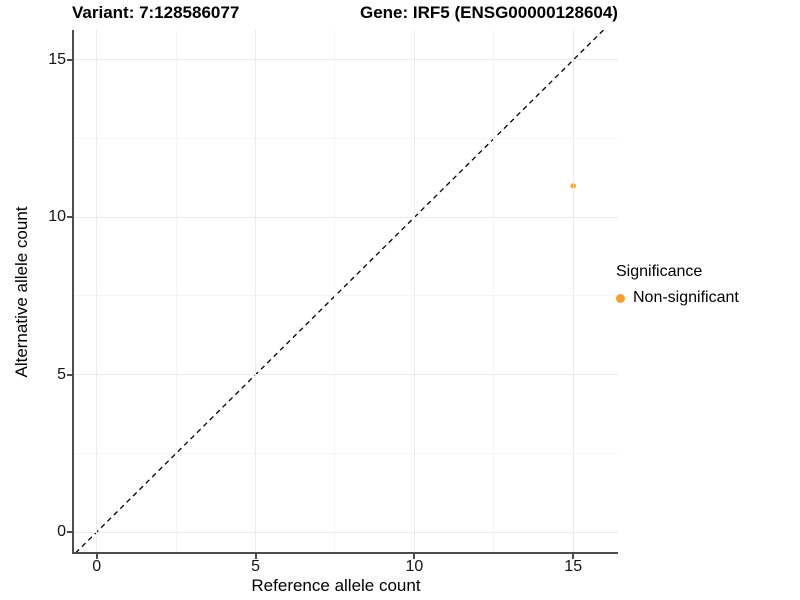  Describe the element at coordinates (677, 285) in the screenshot. I see `legend: Significance Non-significant` at that location.